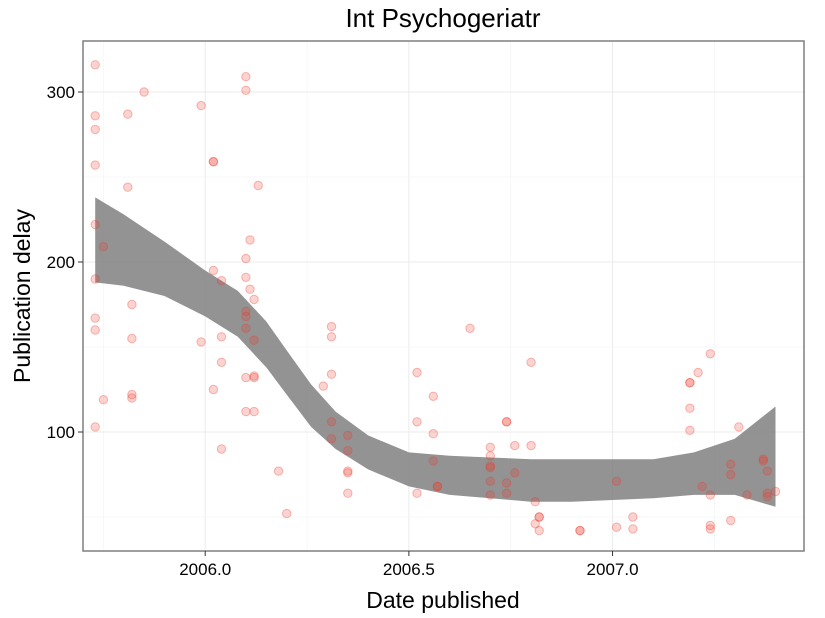 This screenshot has height=618, width=825. I want to click on y-tick-label: 100, so click(61, 432).